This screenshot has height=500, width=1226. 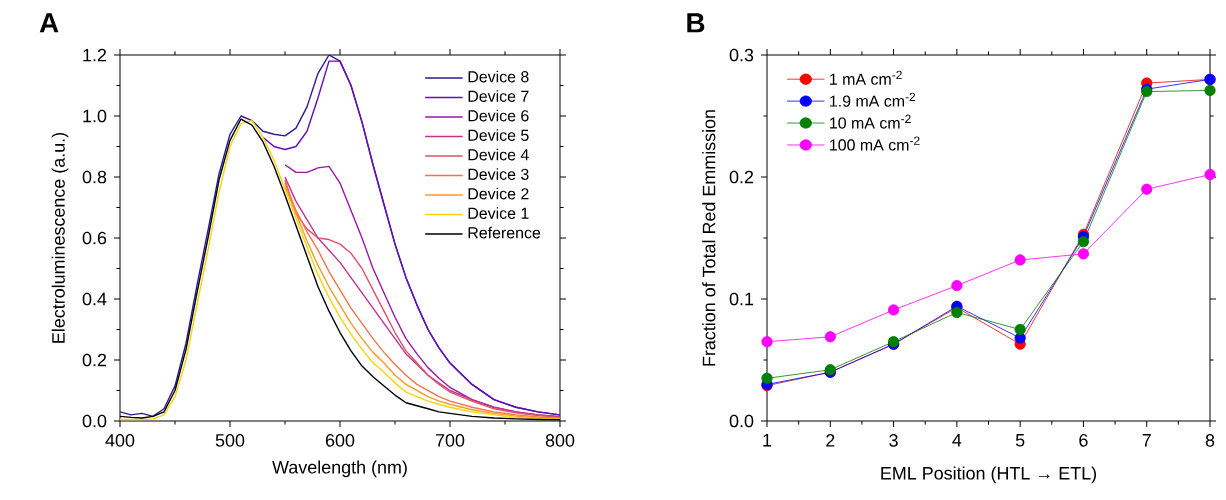 I want to click on legend-label: Device 6, so click(x=498, y=115).